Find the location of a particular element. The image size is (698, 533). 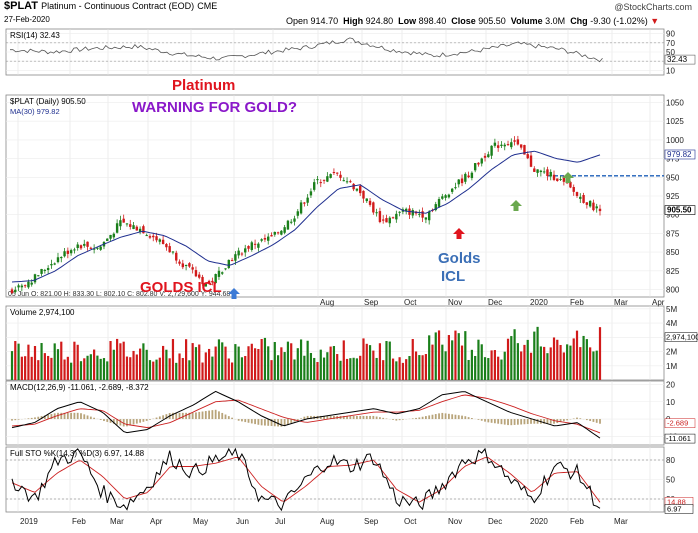

panel-frame-macd is located at coordinates (335, 413).